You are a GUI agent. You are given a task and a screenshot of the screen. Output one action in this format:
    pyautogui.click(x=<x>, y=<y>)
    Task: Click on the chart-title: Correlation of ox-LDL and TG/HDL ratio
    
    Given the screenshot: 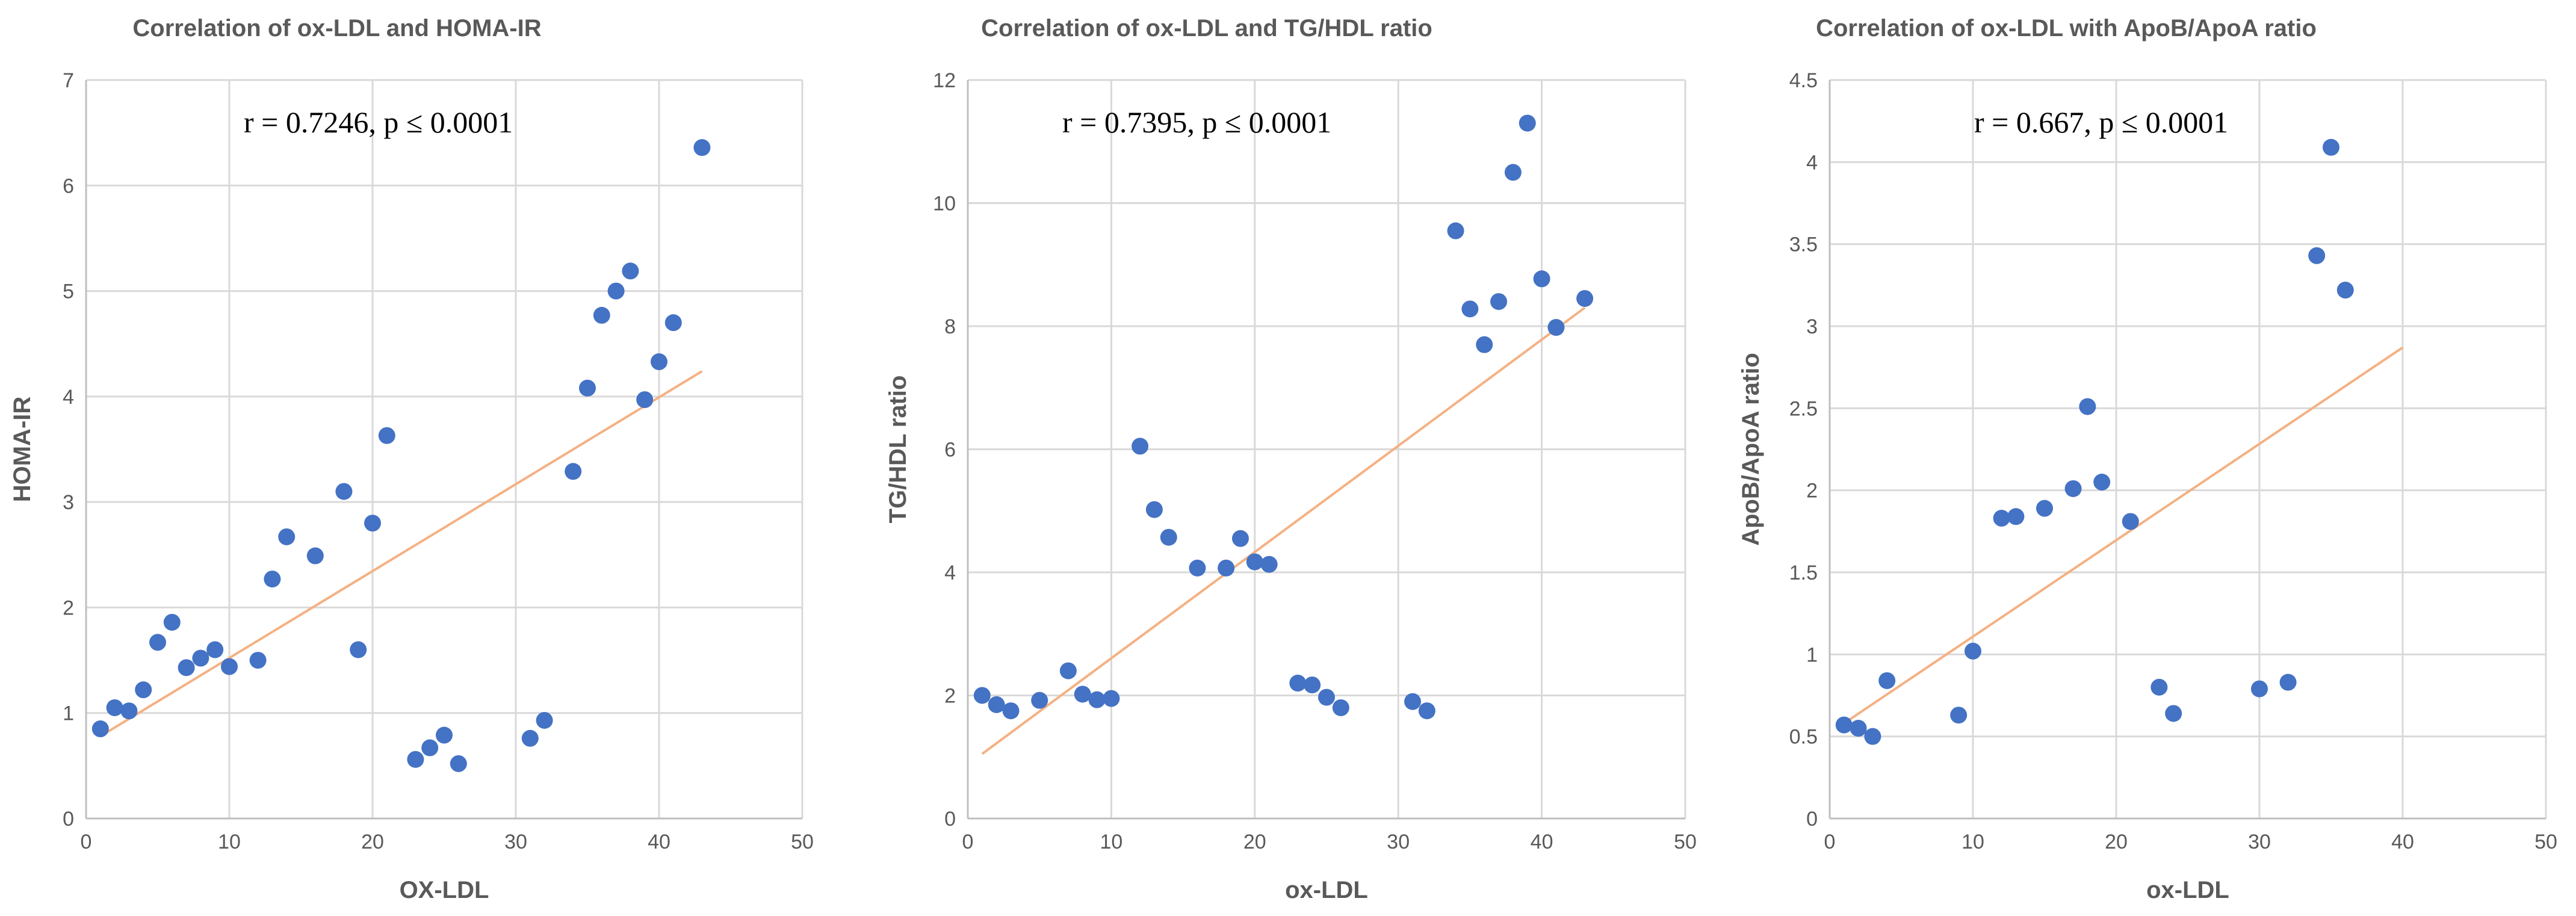 What is the action you would take?
    pyautogui.click(x=1206, y=29)
    